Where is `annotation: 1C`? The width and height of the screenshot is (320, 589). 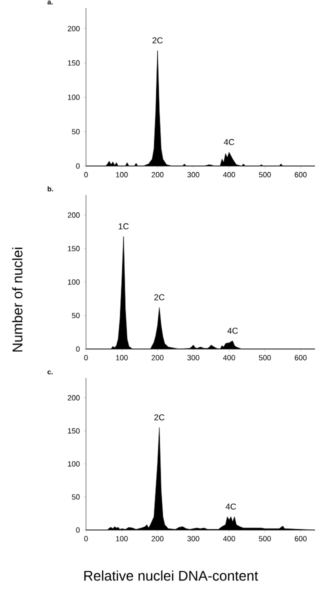 annotation: 1C is located at coordinates (123, 226).